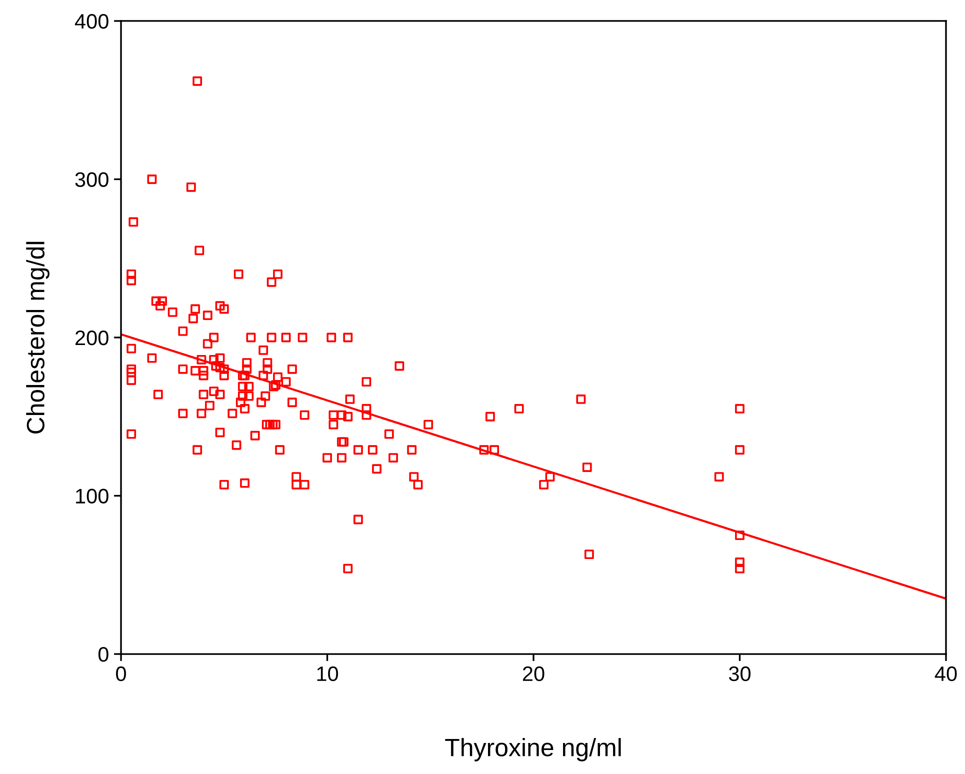 This screenshot has width=965, height=774. I want to click on x-tick-label: 10, so click(327, 674).